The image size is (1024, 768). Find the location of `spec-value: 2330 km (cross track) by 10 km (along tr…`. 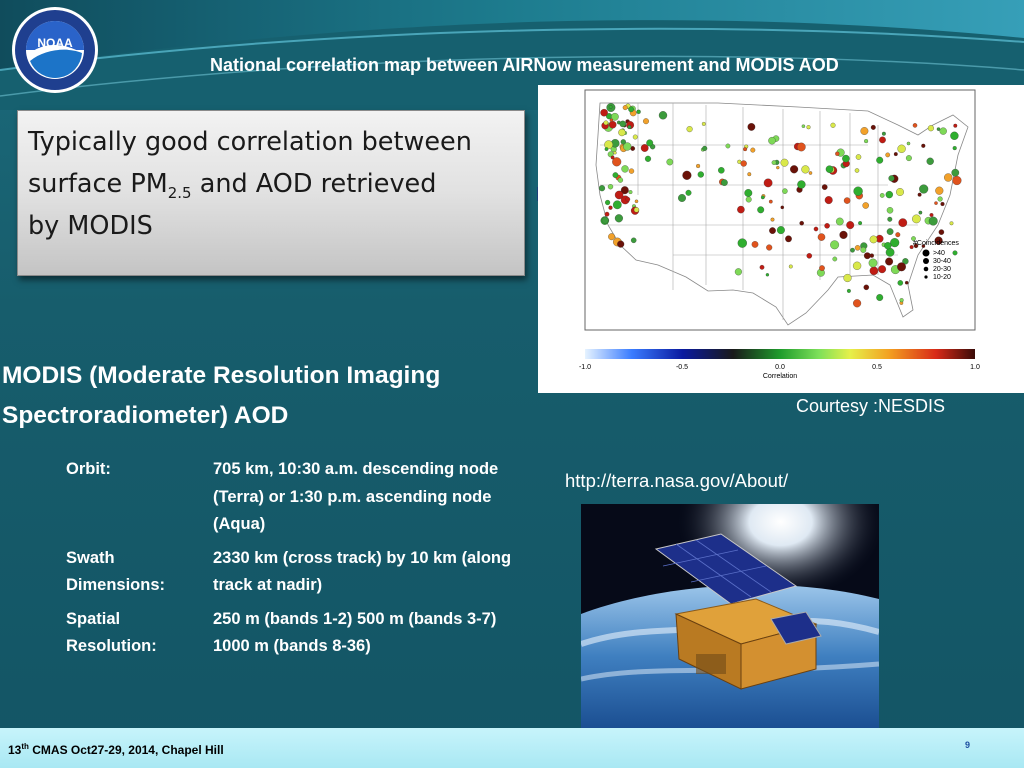

spec-value: 2330 km (cross track) by 10 km (along tr… is located at coordinates (362, 571).